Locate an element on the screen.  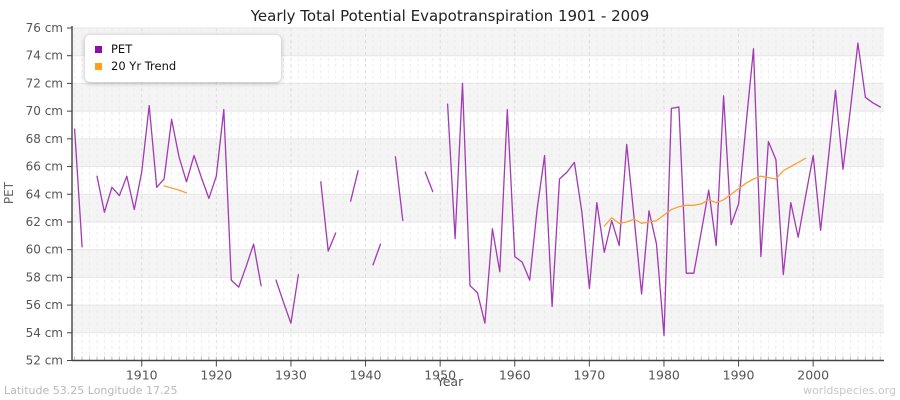
x-tick-label: 1910 is located at coordinates (142, 375).